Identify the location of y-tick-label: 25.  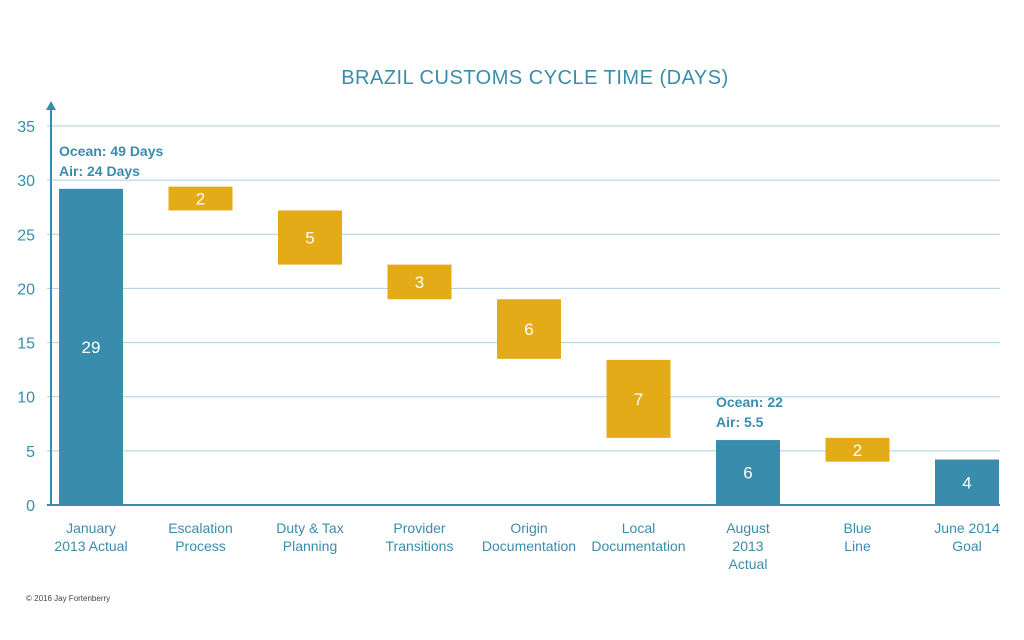
(26, 235).